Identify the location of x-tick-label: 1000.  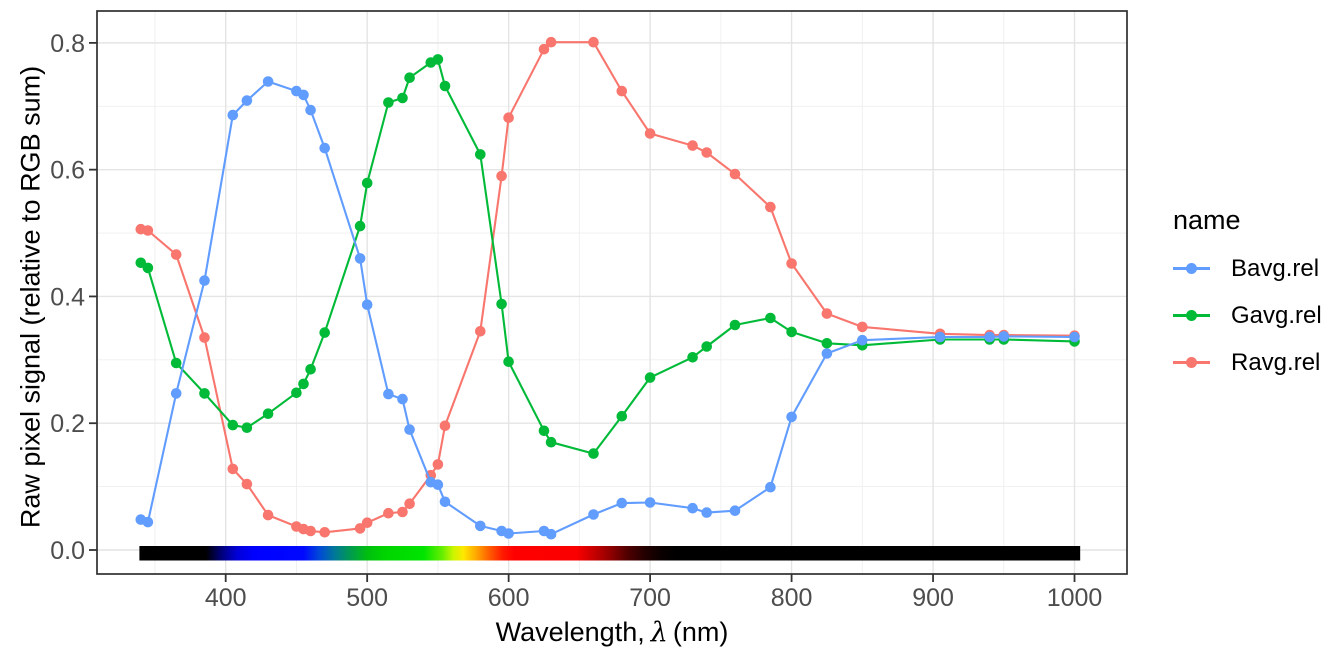
(1075, 598).